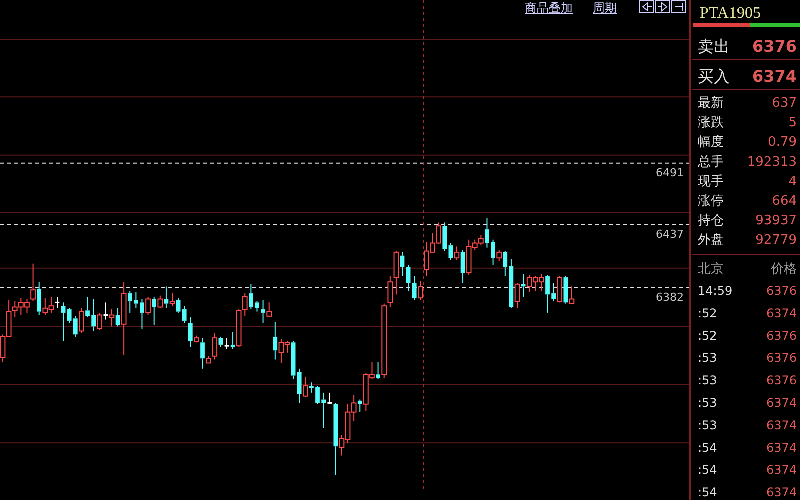 The height and width of the screenshot is (500, 800). Describe the element at coordinates (549, 8) in the screenshot. I see `annotation: 商品叠加` at that location.